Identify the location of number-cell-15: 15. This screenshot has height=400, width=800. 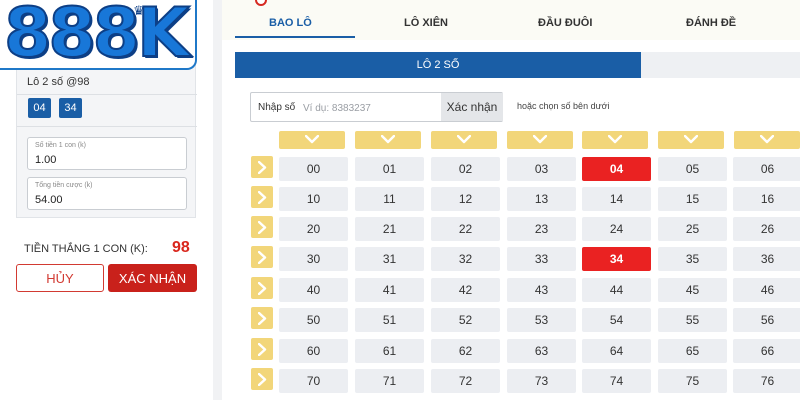
(692, 199).